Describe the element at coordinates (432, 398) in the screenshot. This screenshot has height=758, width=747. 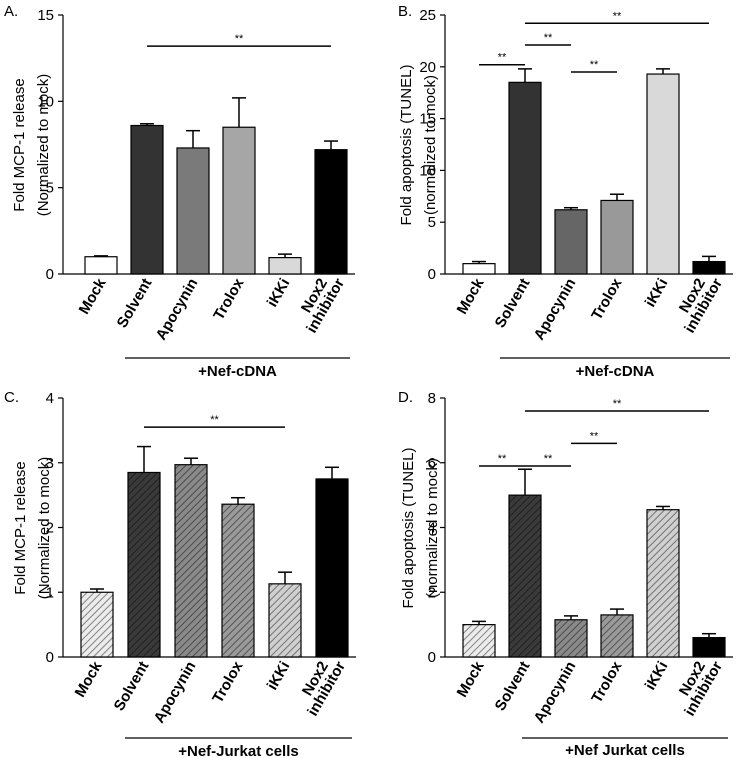
I see `y-tick-label: 8` at that location.